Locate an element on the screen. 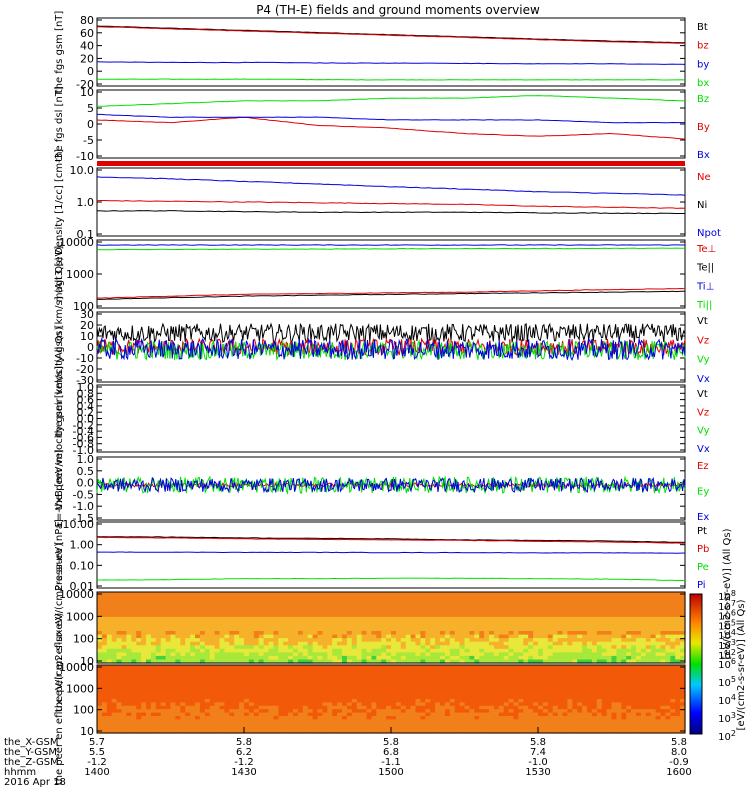 The width and height of the screenshot is (750, 800). y-tick-label: -0.5 is located at coordinates (83, 494).